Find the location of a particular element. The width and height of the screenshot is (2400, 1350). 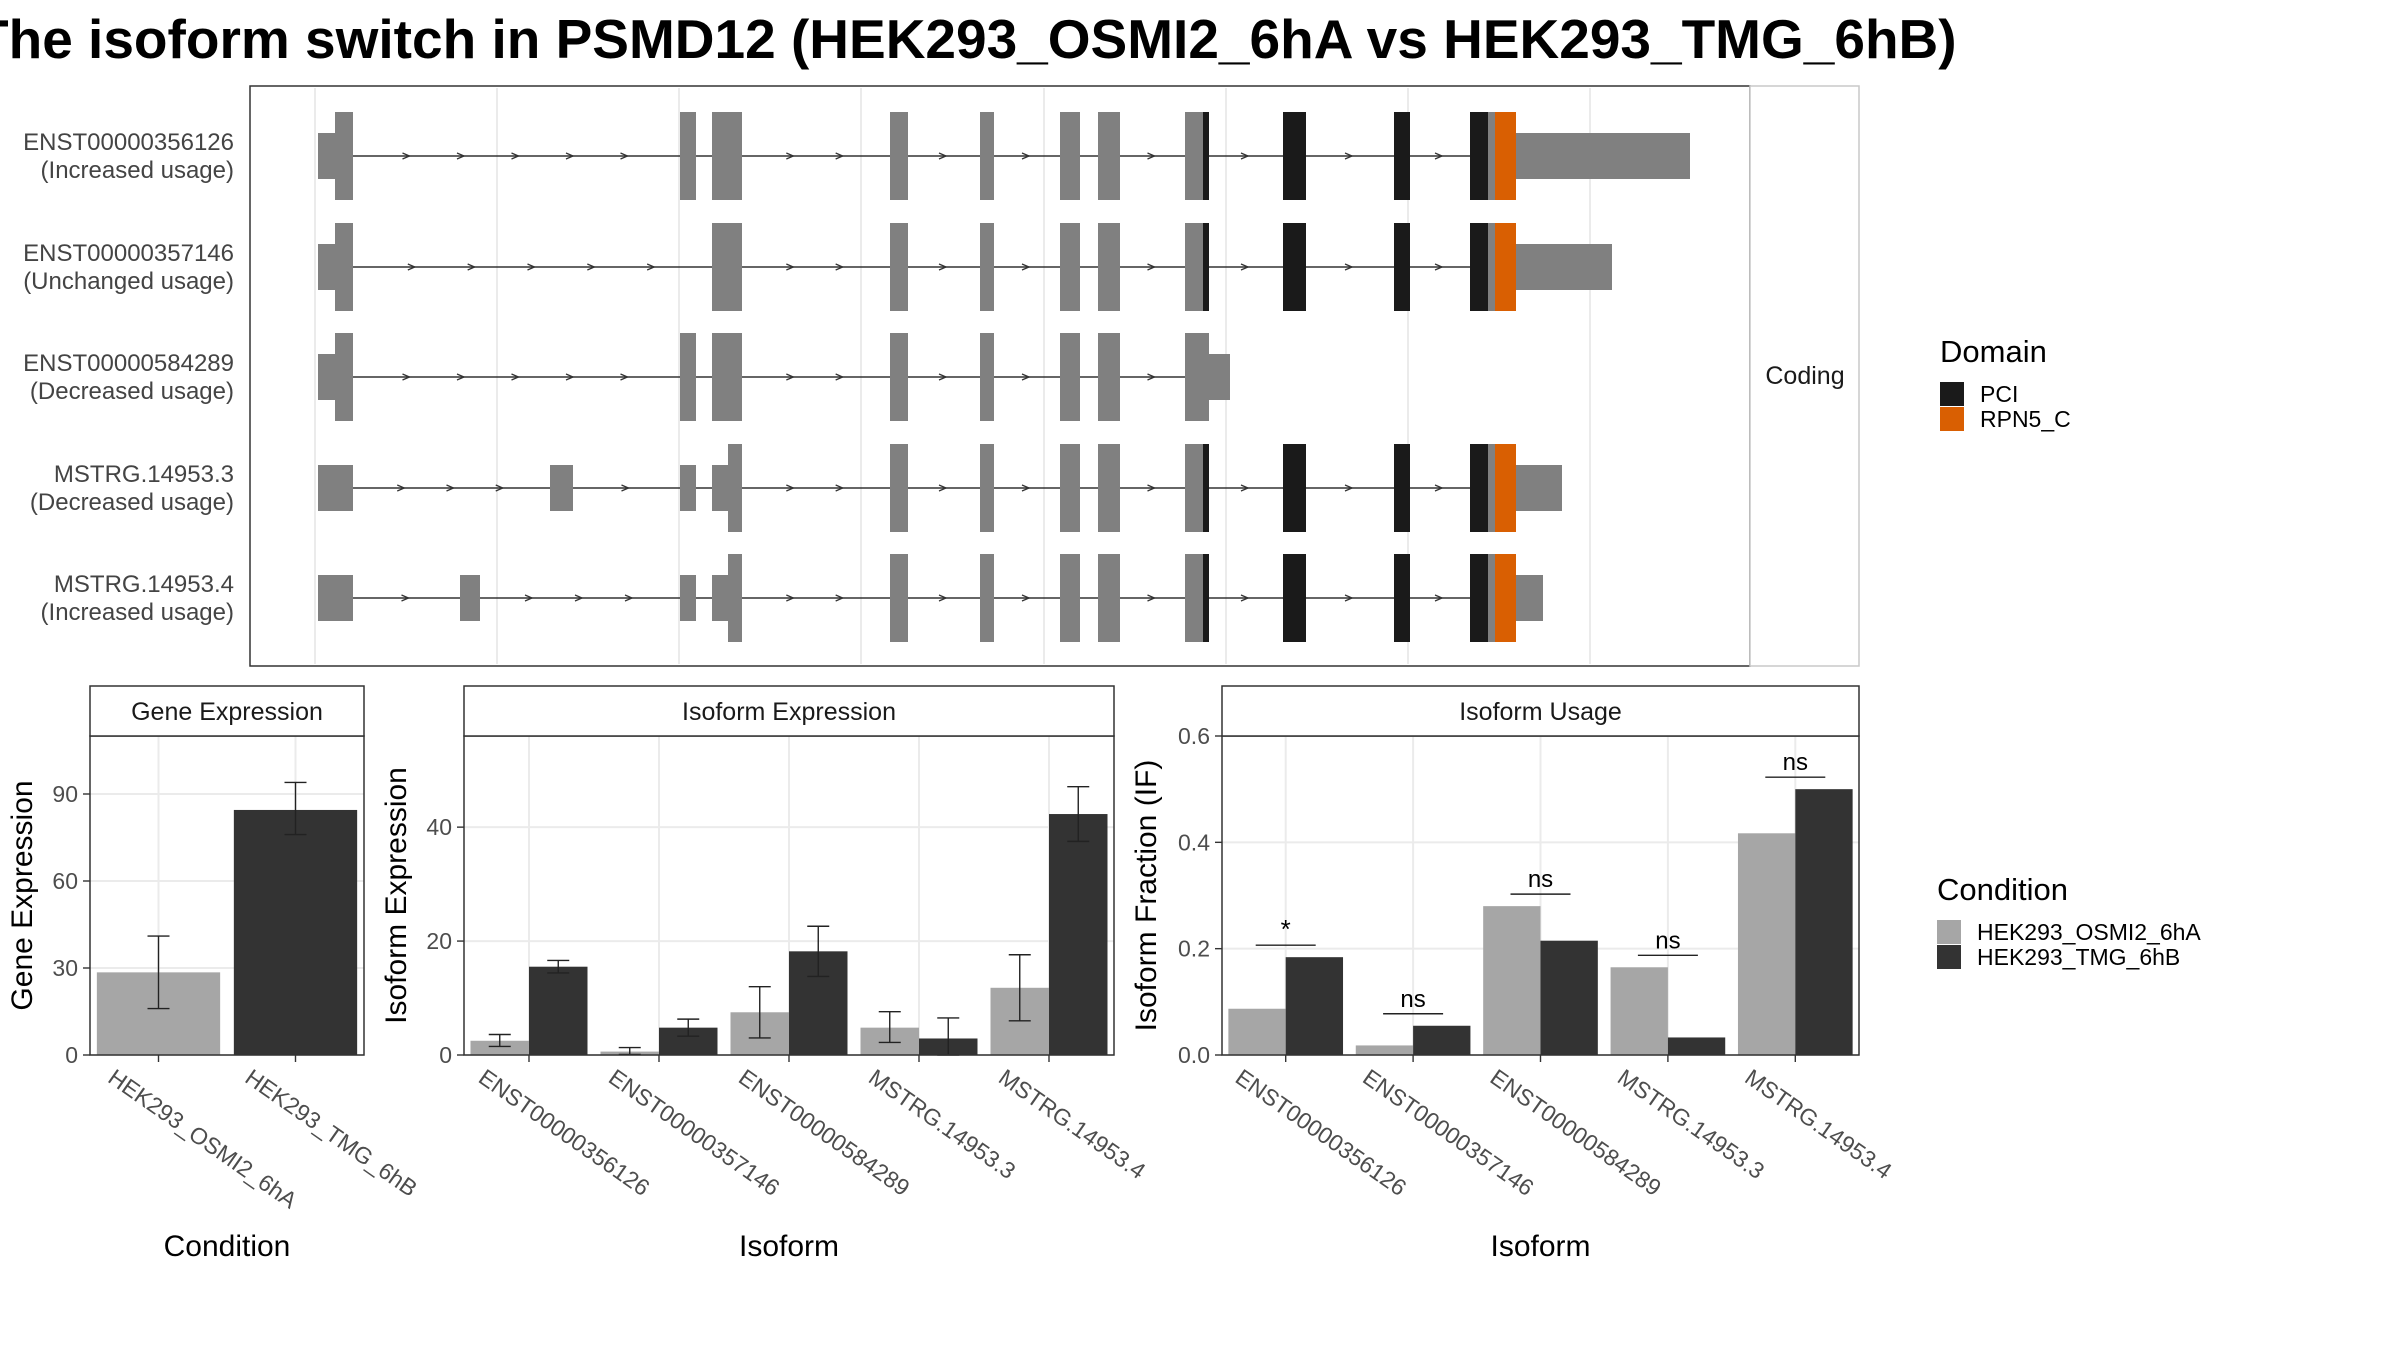

y-tick-label: 90 is located at coordinates (65, 794).